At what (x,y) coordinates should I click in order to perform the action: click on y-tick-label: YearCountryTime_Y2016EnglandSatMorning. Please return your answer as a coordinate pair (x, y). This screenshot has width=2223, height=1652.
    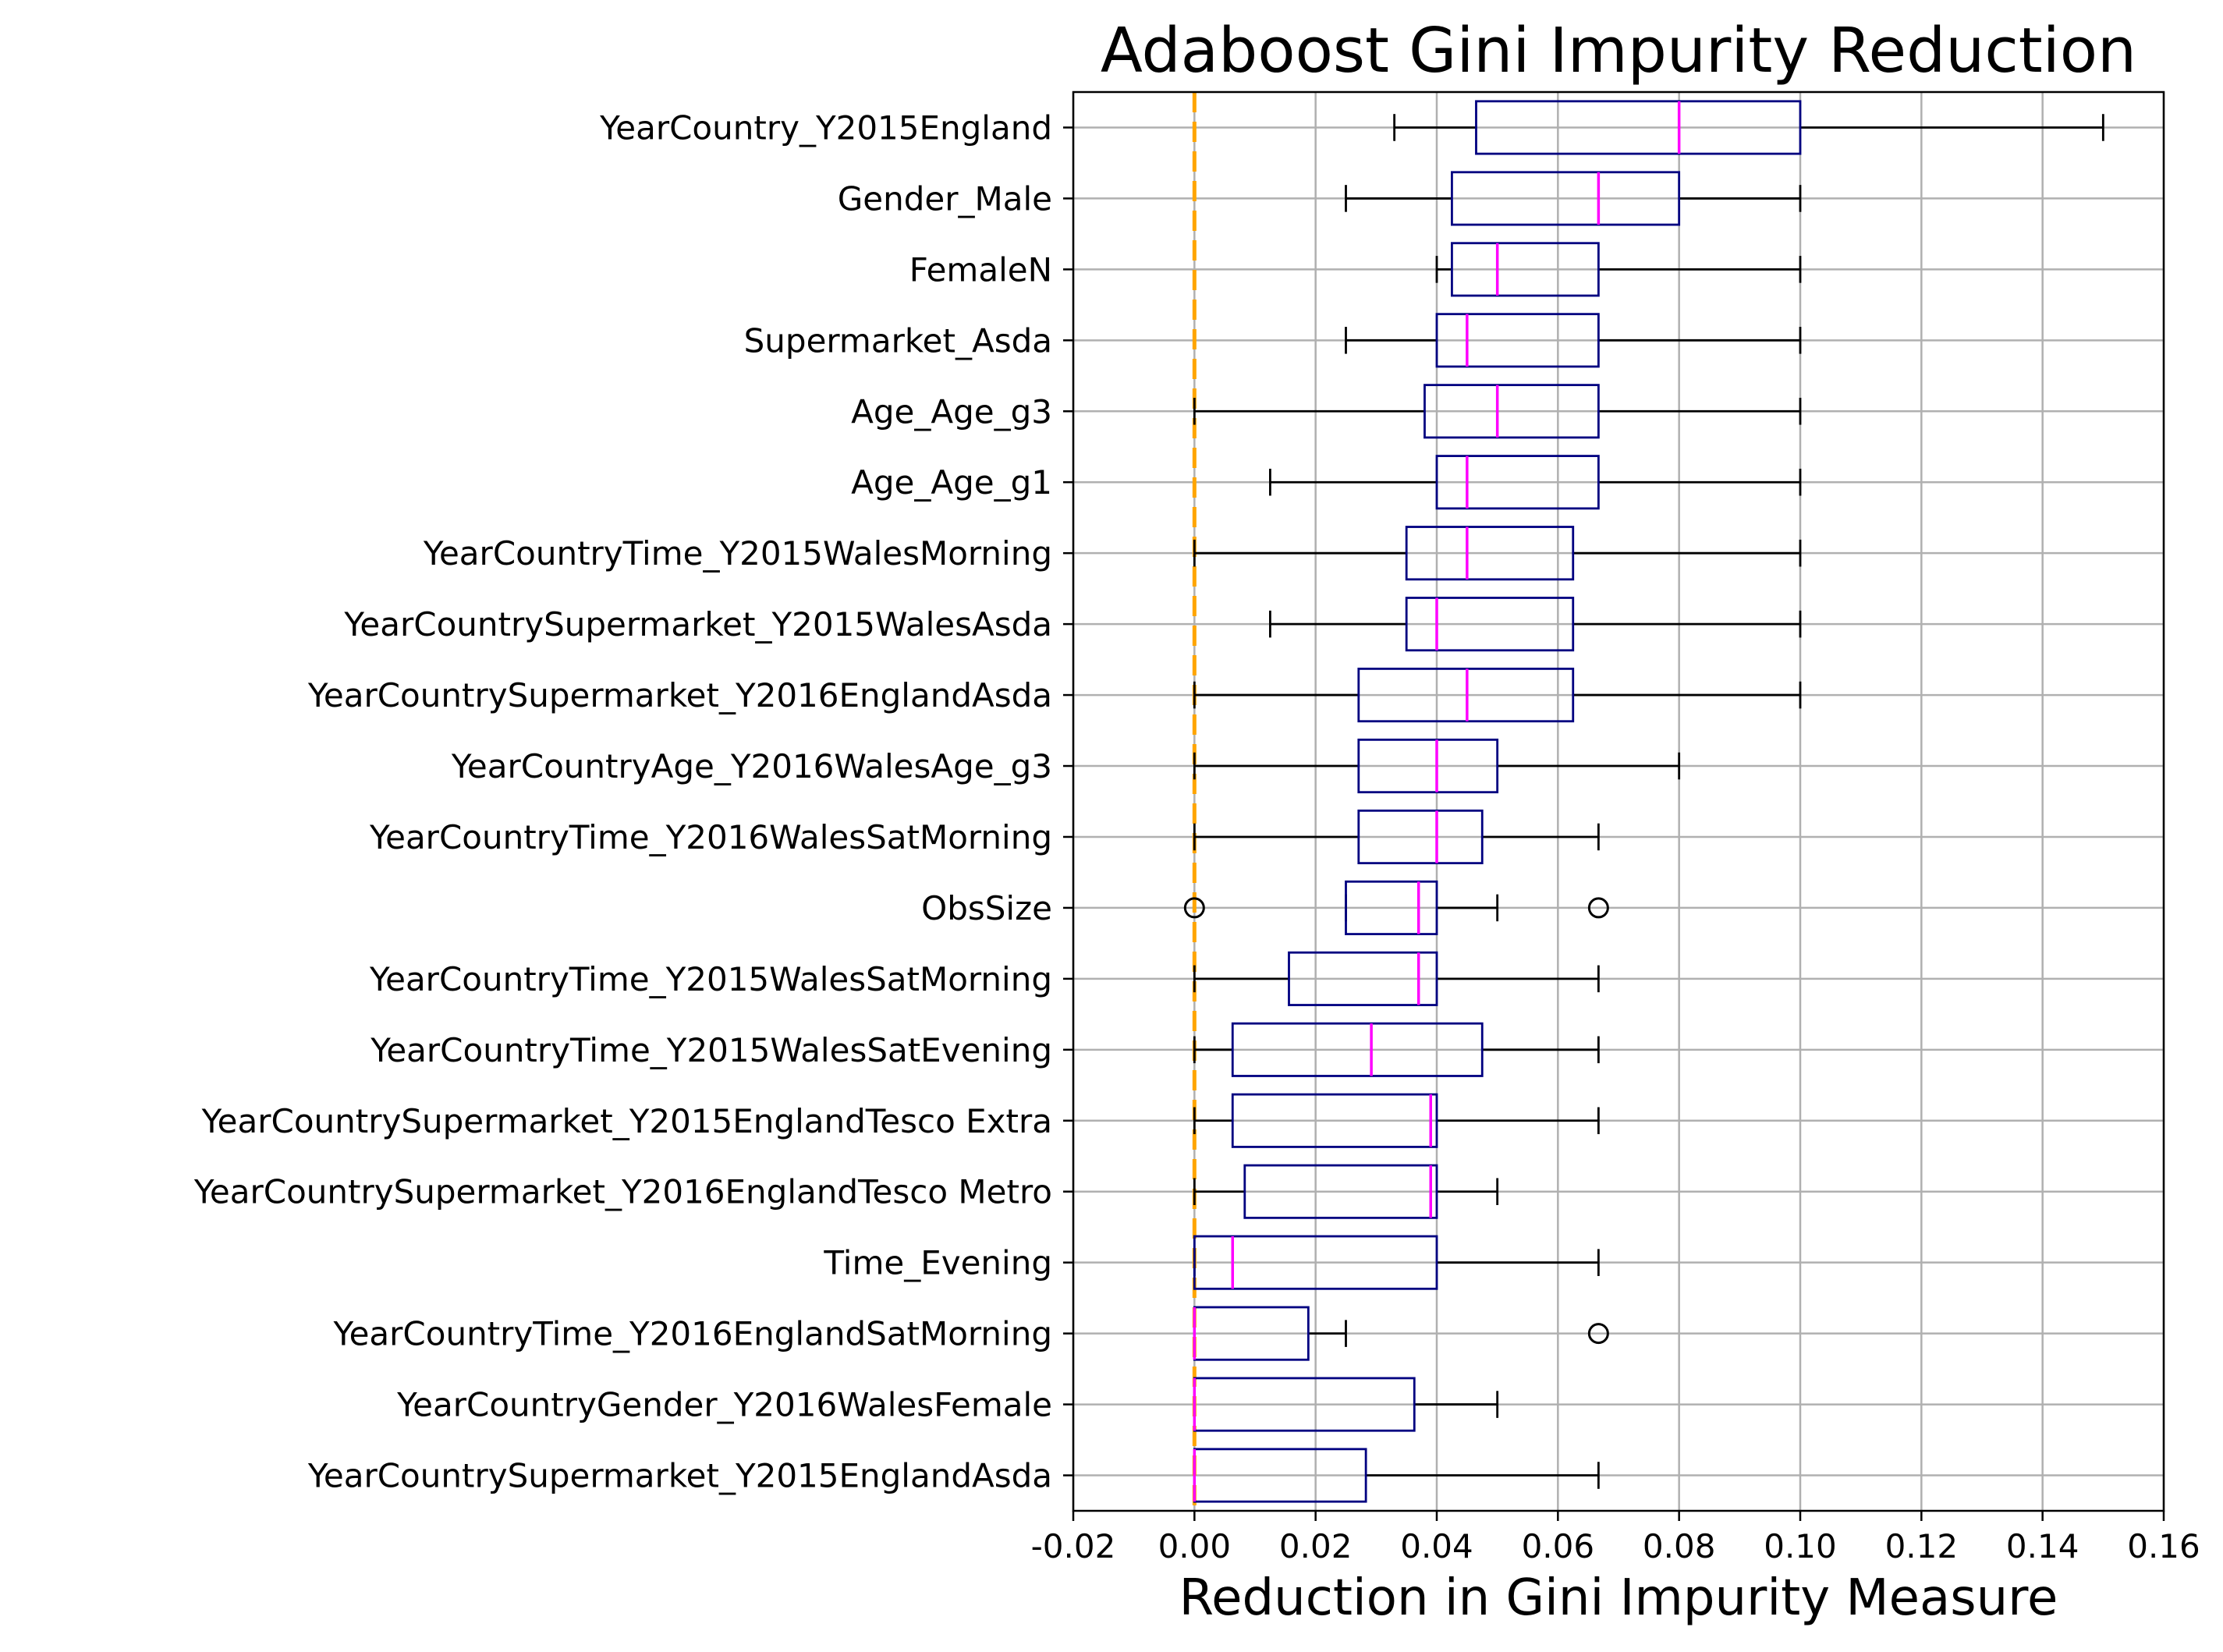
    Looking at the image, I should click on (693, 1334).